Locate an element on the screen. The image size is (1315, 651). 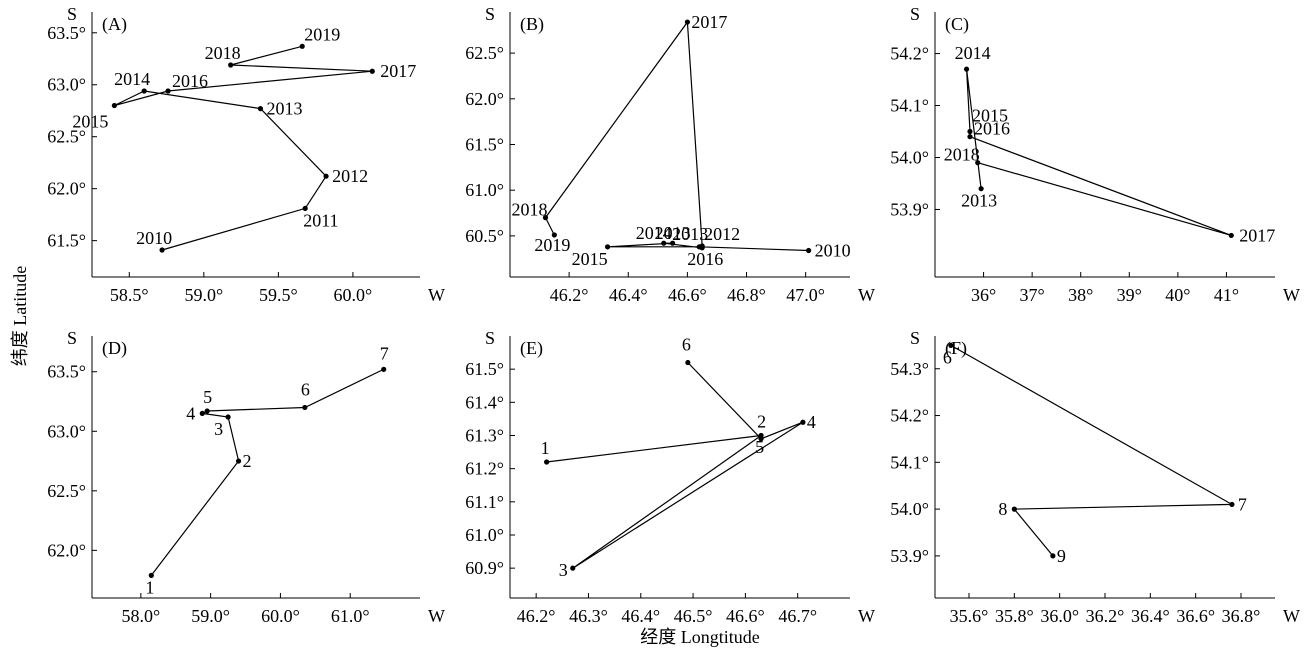
point-label: 7 is located at coordinates (1242, 504).